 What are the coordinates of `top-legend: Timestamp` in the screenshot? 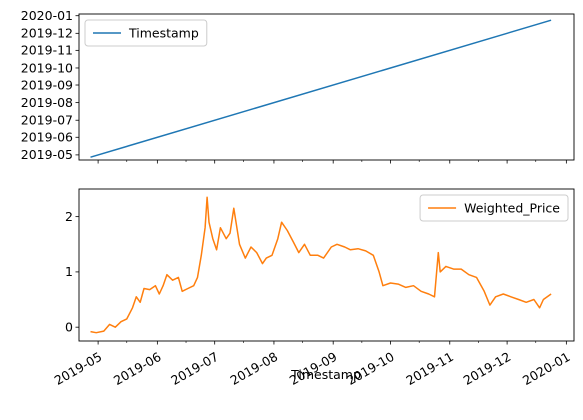 It's located at (146, 33).